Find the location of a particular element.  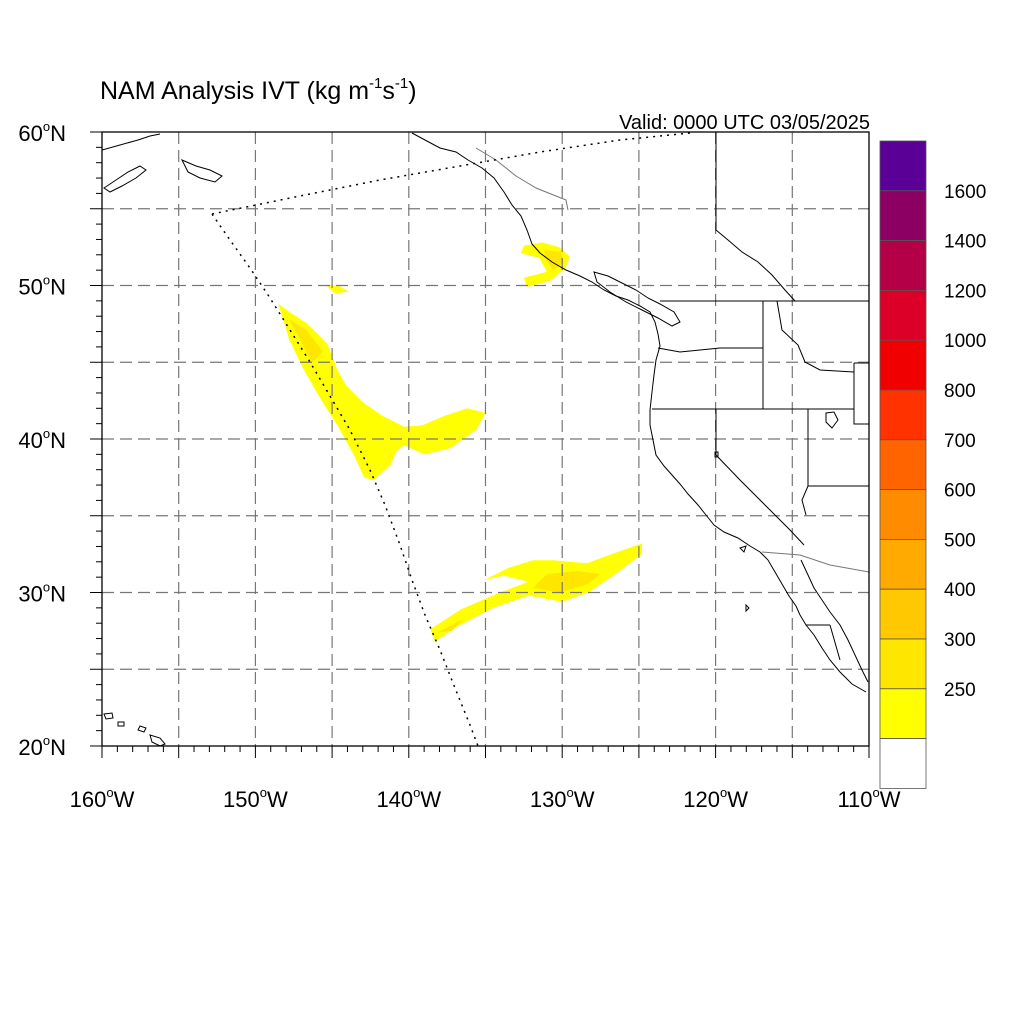

ivt-shading is located at coordinates (460, 442).